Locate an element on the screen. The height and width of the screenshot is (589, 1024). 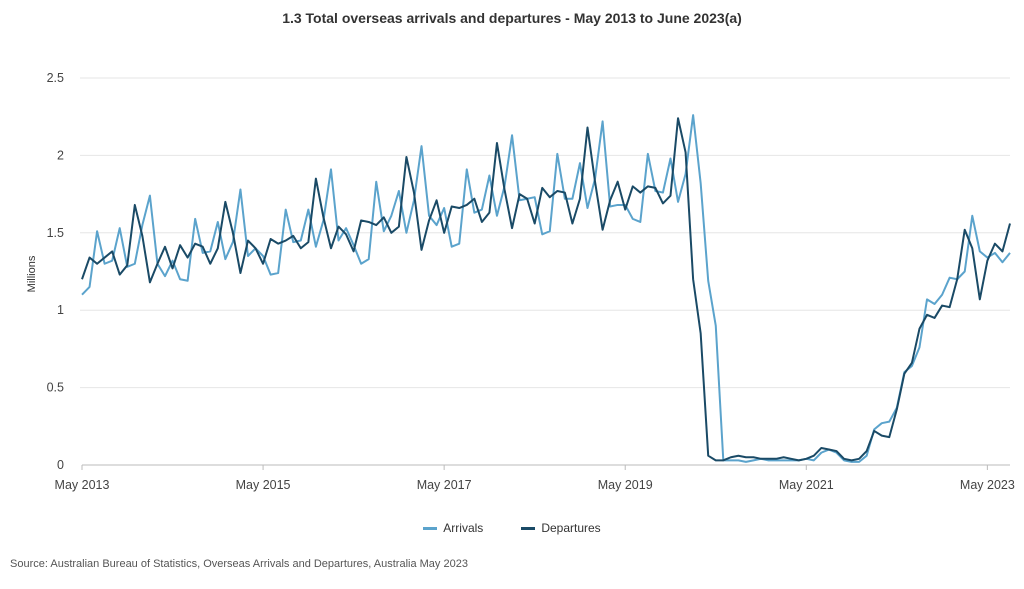
legend-item-arrivals: Arrivals is located at coordinates (453, 528).